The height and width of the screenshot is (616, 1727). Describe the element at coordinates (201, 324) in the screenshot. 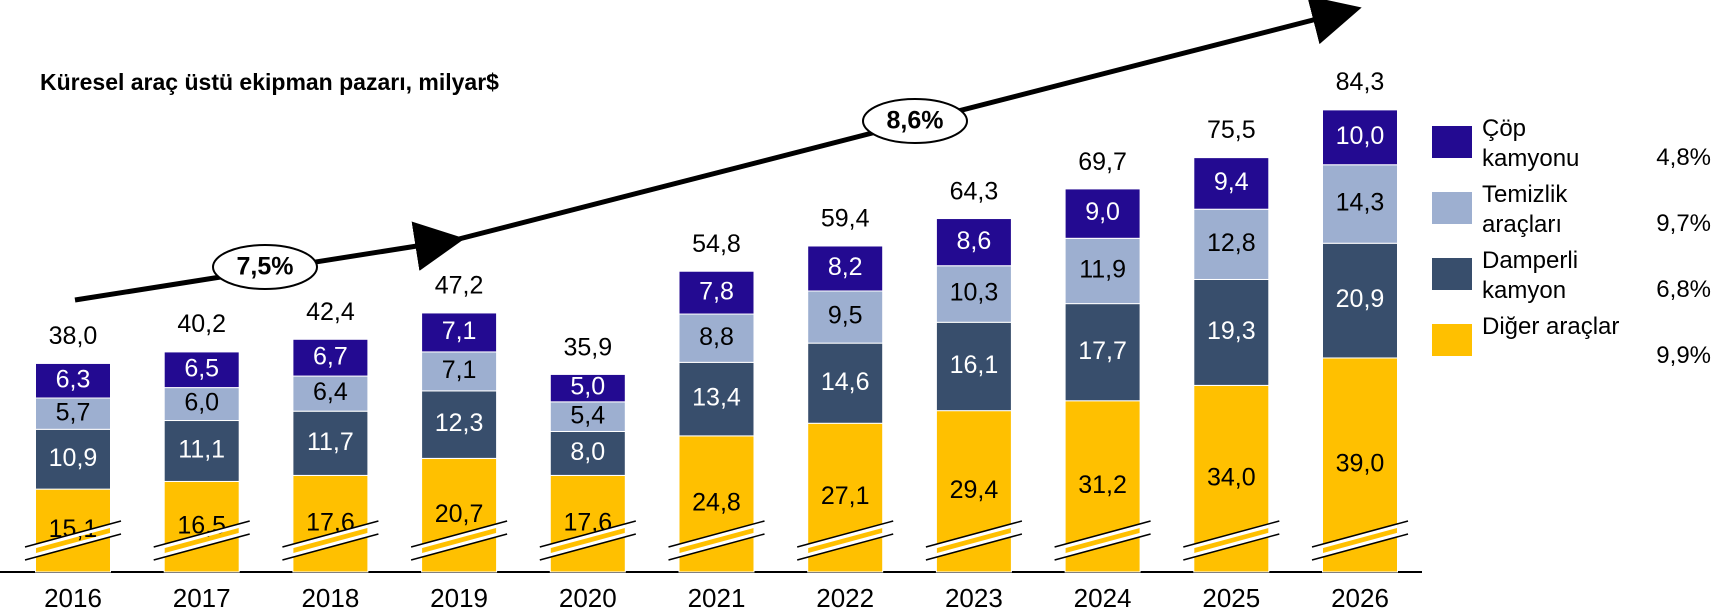

I see `total-label: 40,2` at that location.